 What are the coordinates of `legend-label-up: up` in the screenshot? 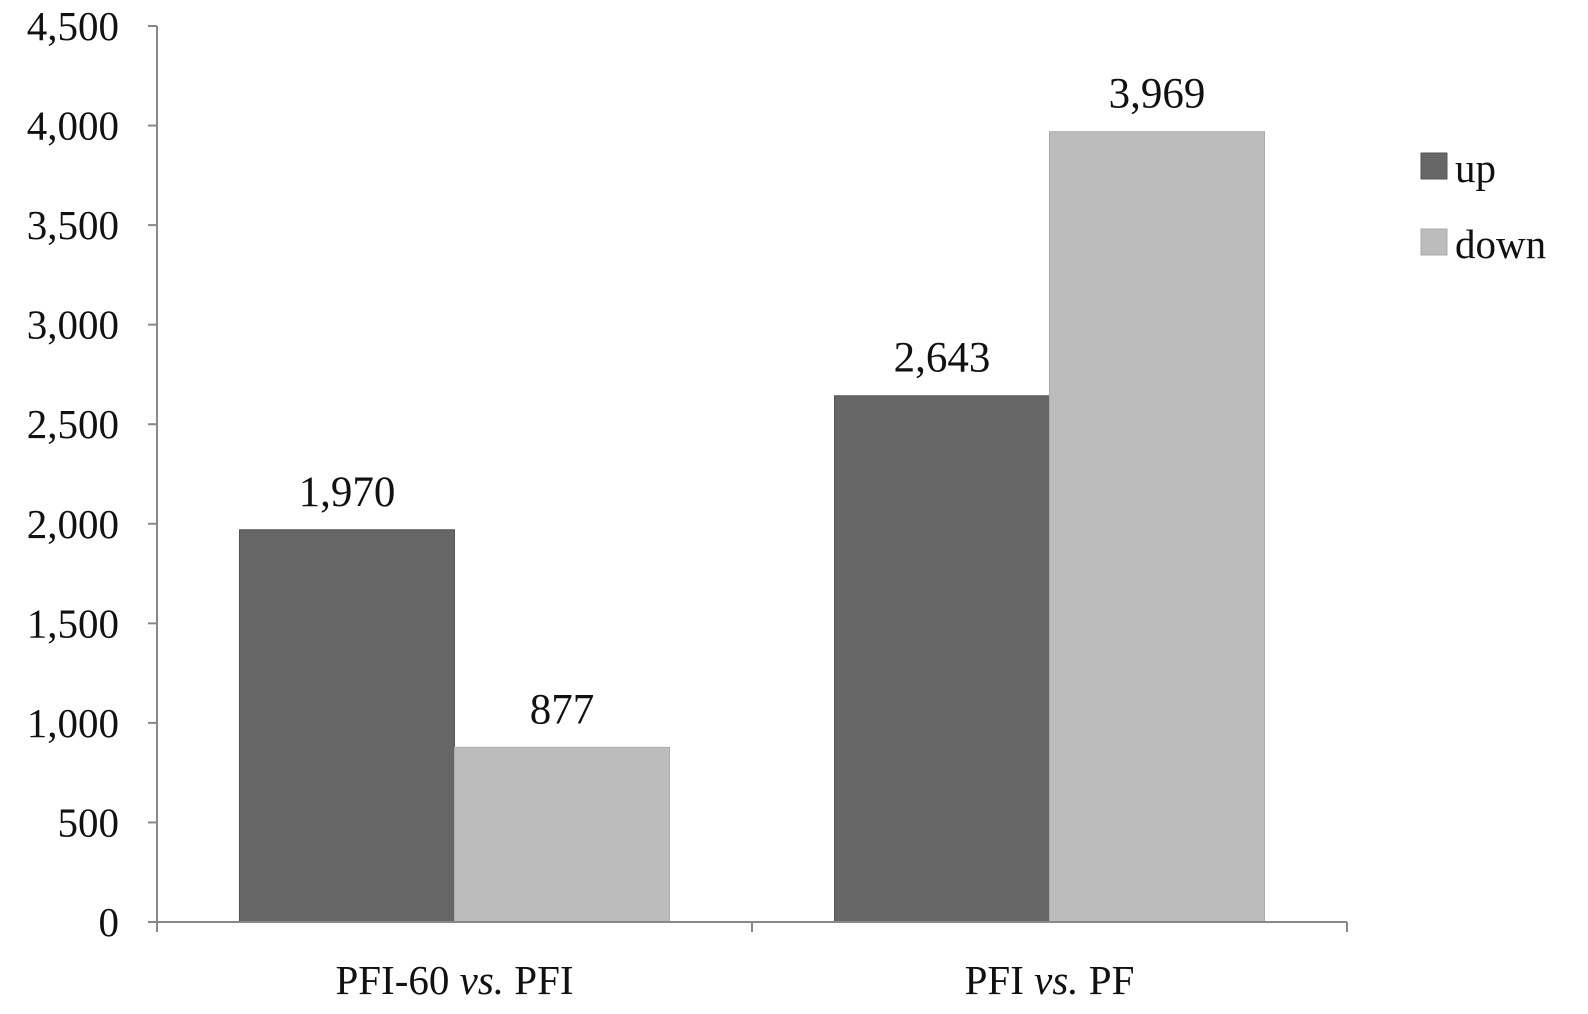 It's located at (1475, 168).